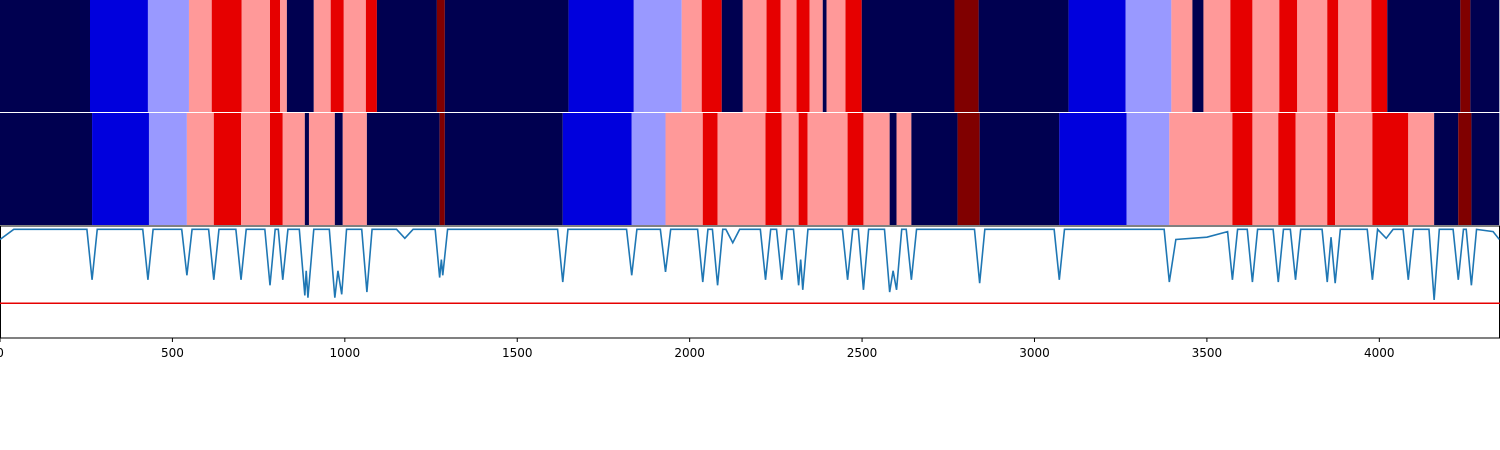 The image size is (1500, 450). Describe the element at coordinates (517, 353) in the screenshot. I see `x-tick-label: 1500` at that location.